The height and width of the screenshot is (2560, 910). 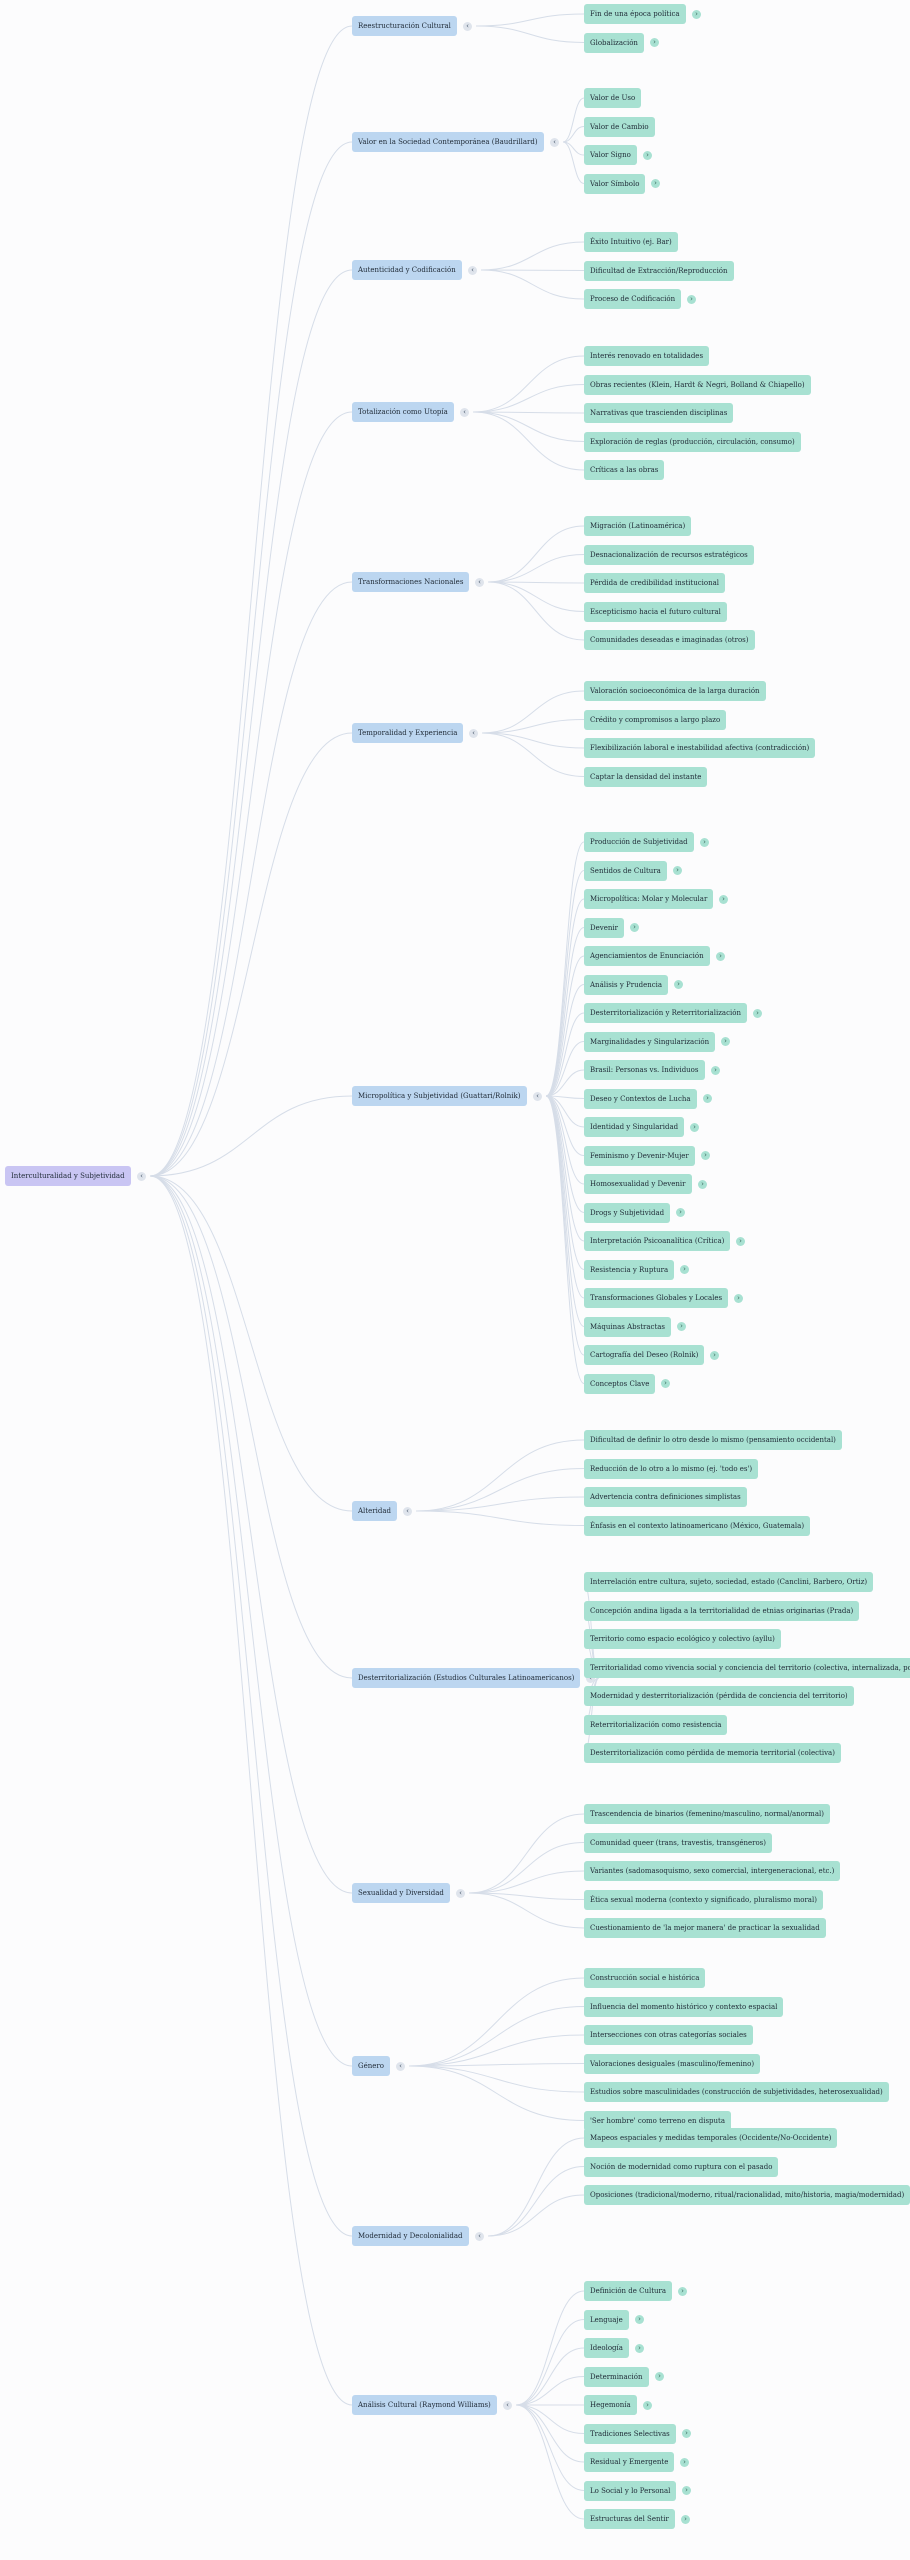 What do you see at coordinates (630, 2433) in the screenshot?
I see `leaf-node: Tradiciones Selectivas` at bounding box center [630, 2433].